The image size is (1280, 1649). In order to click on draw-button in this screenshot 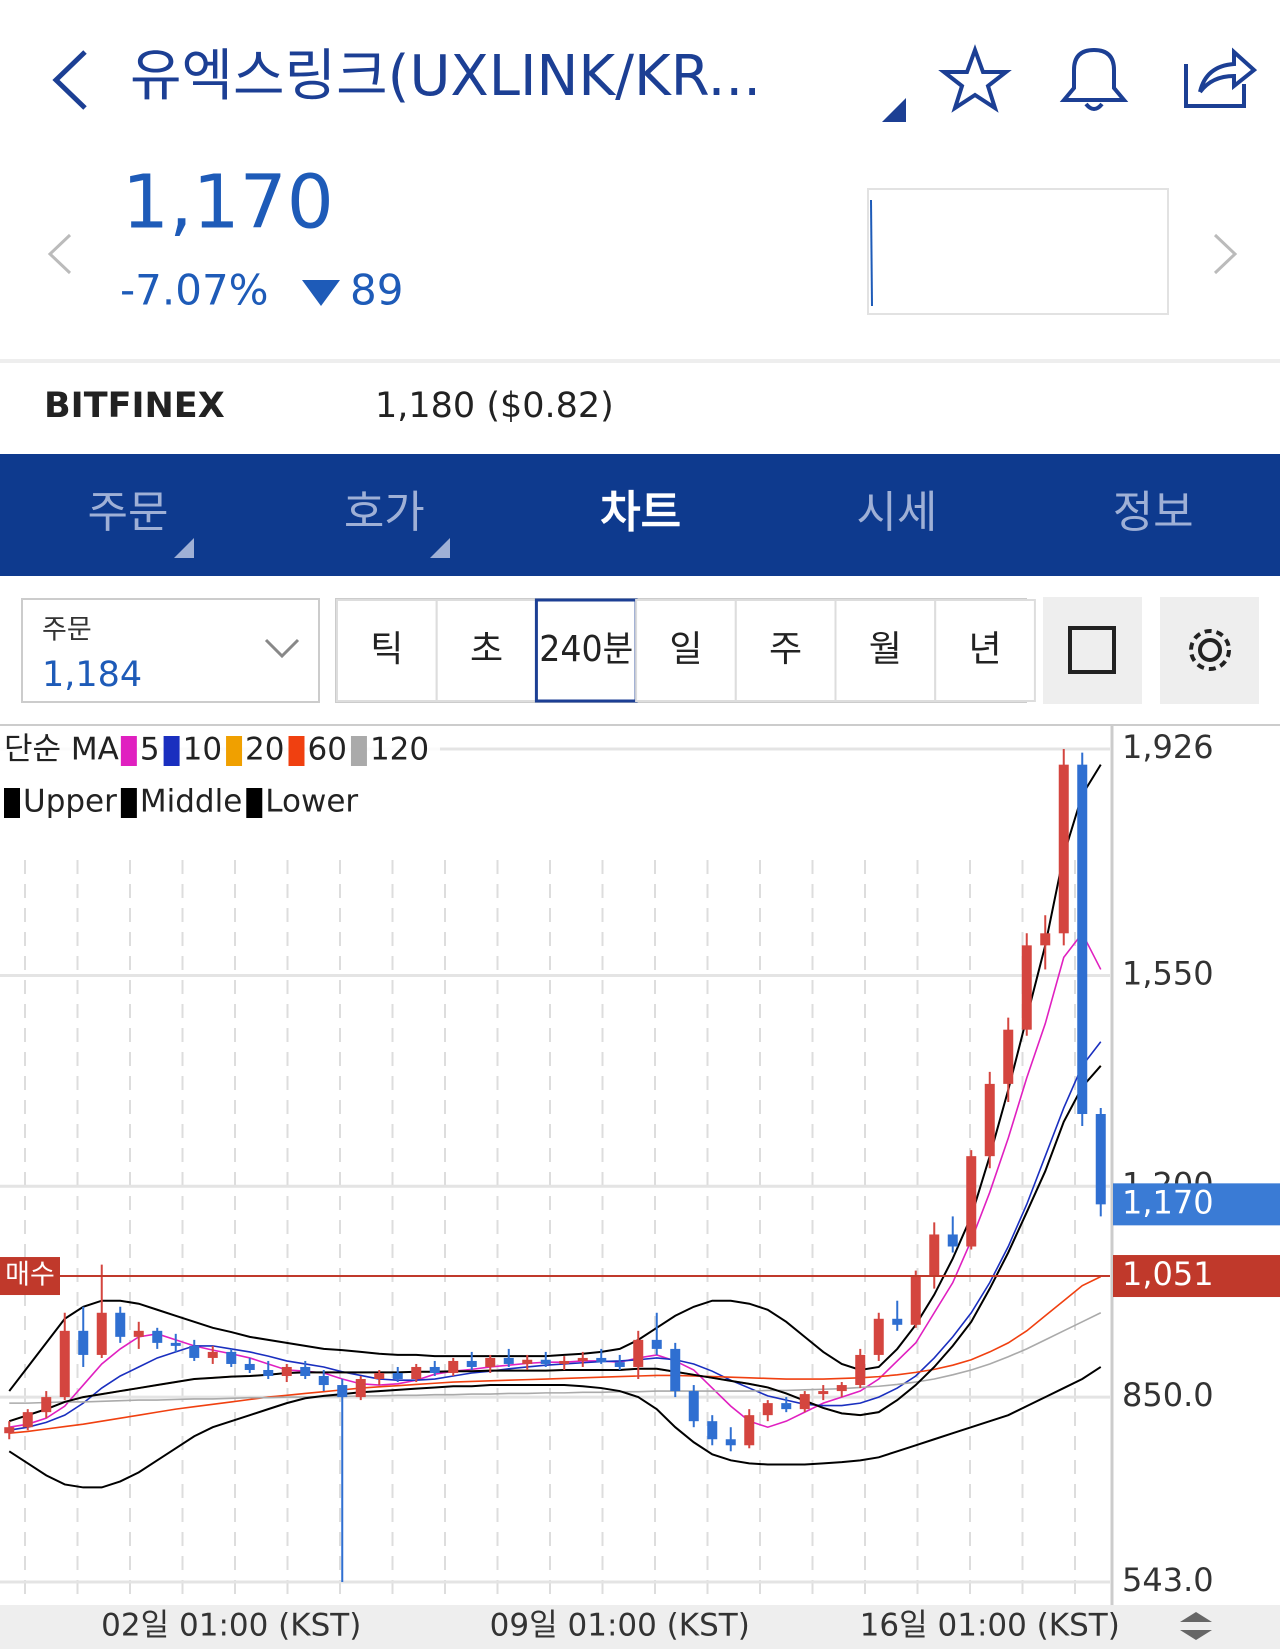, I will do `click(1092, 650)`.